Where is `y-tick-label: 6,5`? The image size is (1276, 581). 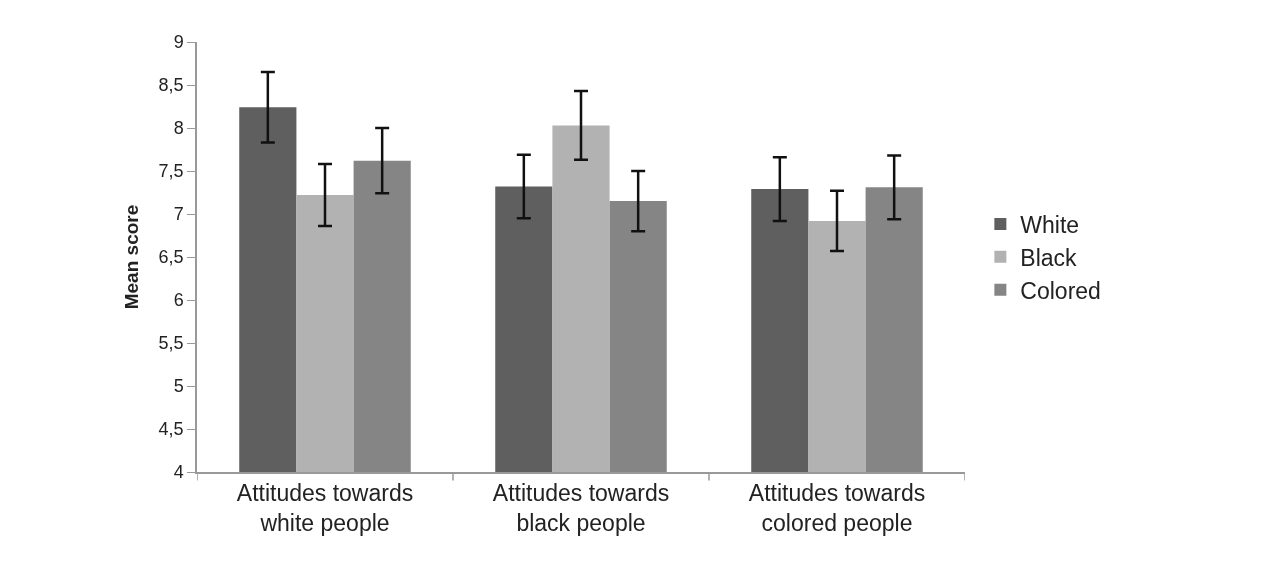 y-tick-label: 6,5 is located at coordinates (171, 257).